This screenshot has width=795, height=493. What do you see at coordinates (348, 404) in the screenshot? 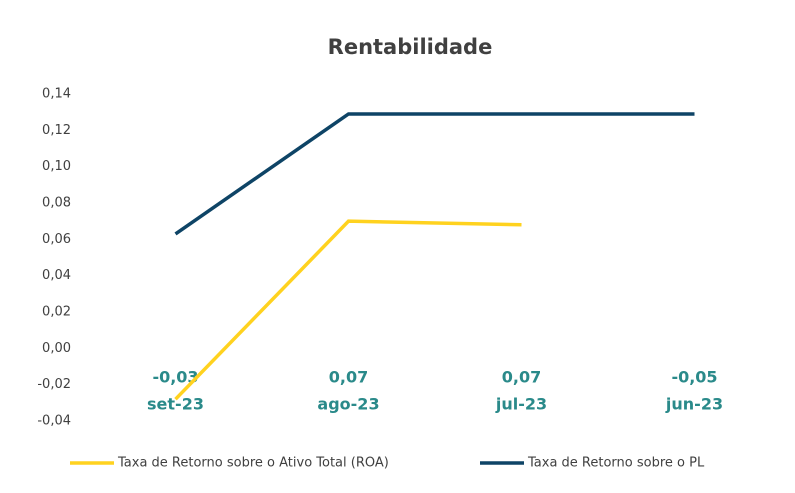
I see `x-tick-label: ago-23` at bounding box center [348, 404].